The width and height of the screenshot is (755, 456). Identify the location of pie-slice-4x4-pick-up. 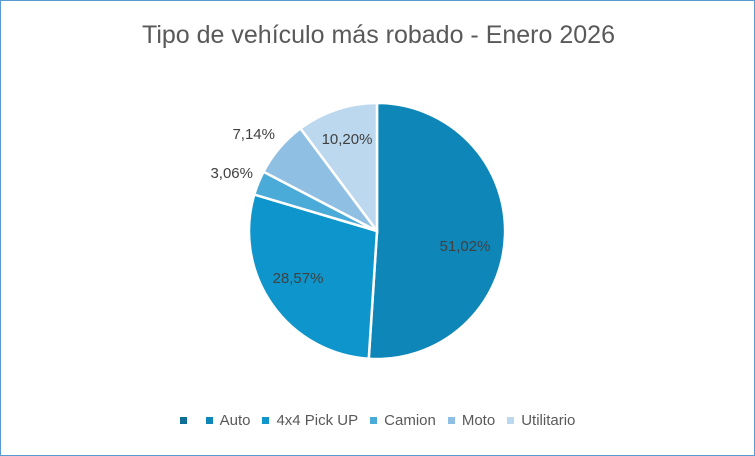
(313, 276).